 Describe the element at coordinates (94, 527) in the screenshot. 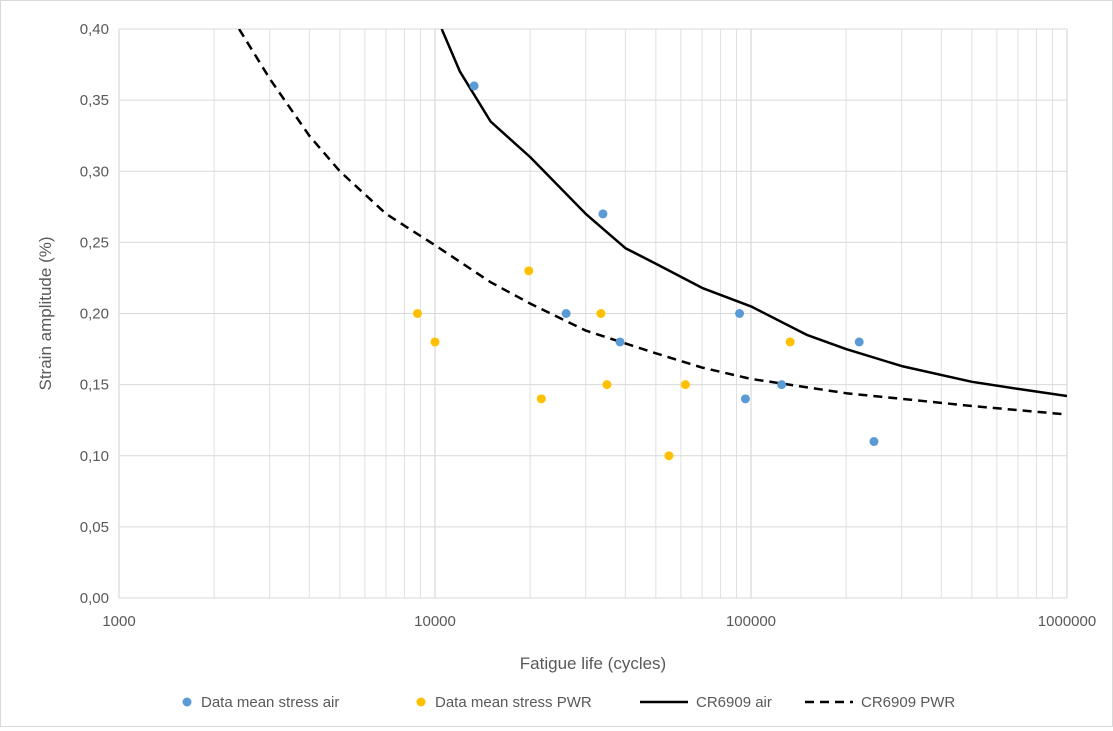

I see `y-tick-label: 0,05` at that location.